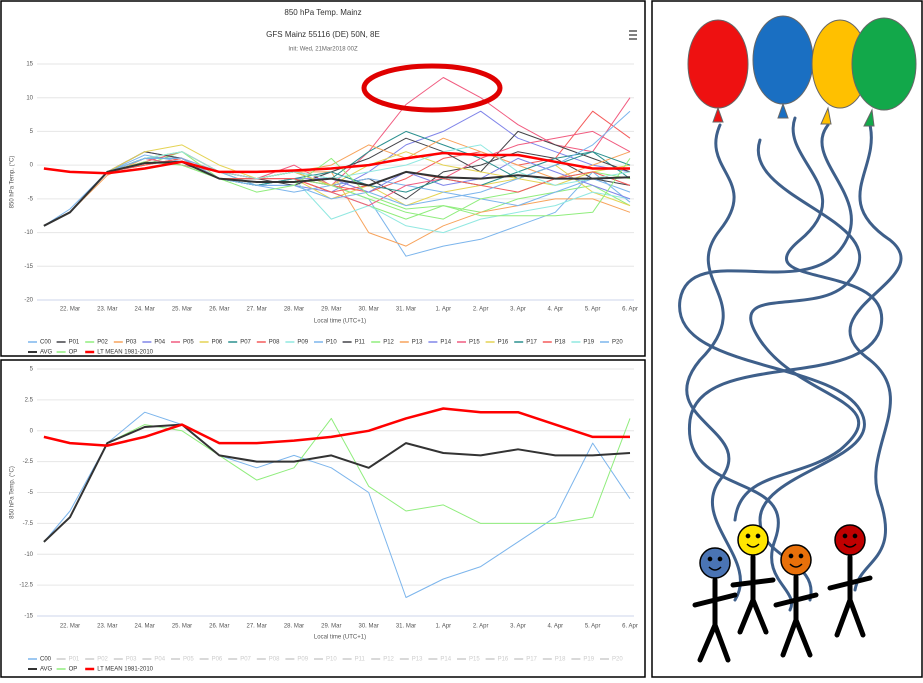  What do you see at coordinates (70, 310) in the screenshot?
I see `x-tick-label: 22. Mar` at bounding box center [70, 310].